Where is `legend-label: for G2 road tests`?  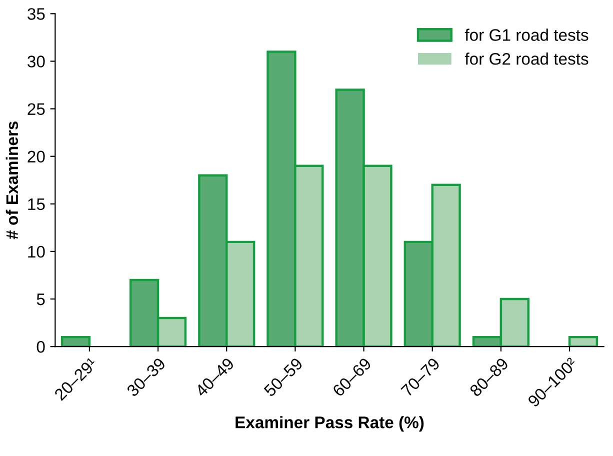
legend-label: for G2 road tests is located at coordinates (526, 58).